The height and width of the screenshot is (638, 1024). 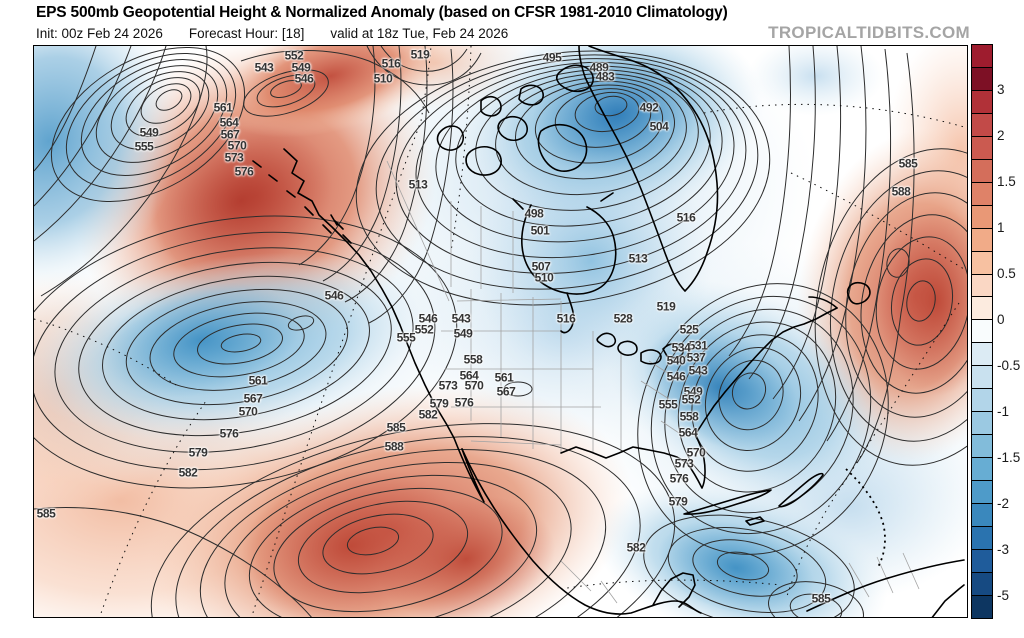 What do you see at coordinates (869, 32) in the screenshot?
I see `watermark: TROPICALTIDBITS.COM` at bounding box center [869, 32].